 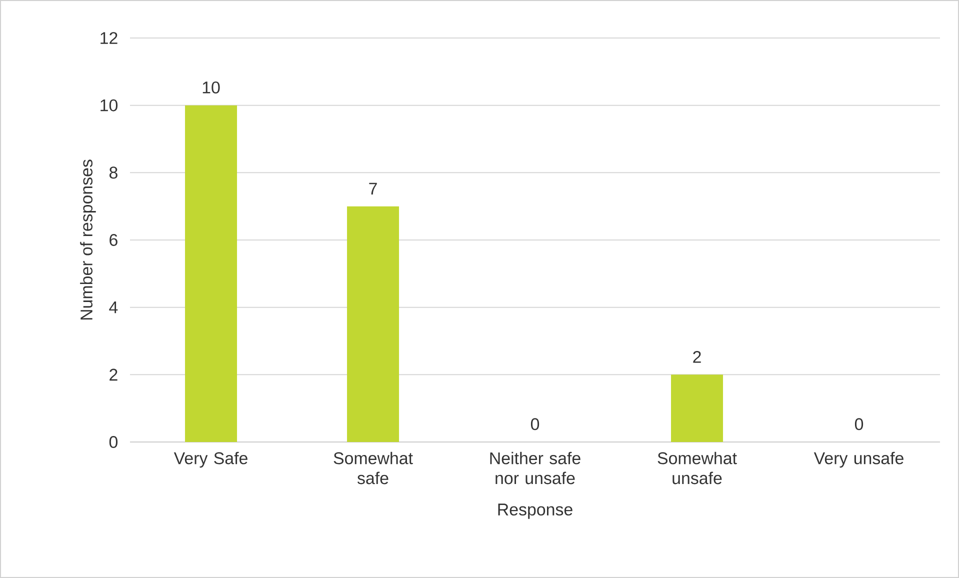 What do you see at coordinates (88, 240) in the screenshot?
I see `y-axis-title: Number of responses` at bounding box center [88, 240].